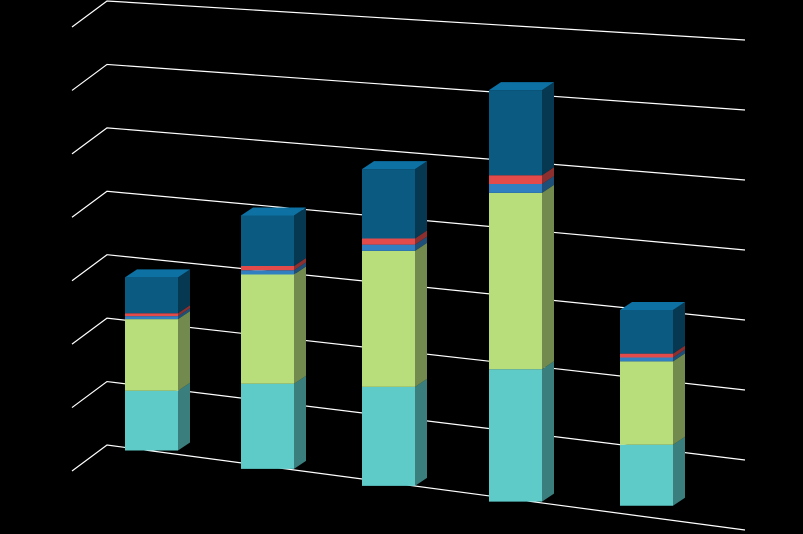 Image resolution: width=803 pixels, height=534 pixels. I want to click on bar-1-segment-5-side, so click(184, 291).